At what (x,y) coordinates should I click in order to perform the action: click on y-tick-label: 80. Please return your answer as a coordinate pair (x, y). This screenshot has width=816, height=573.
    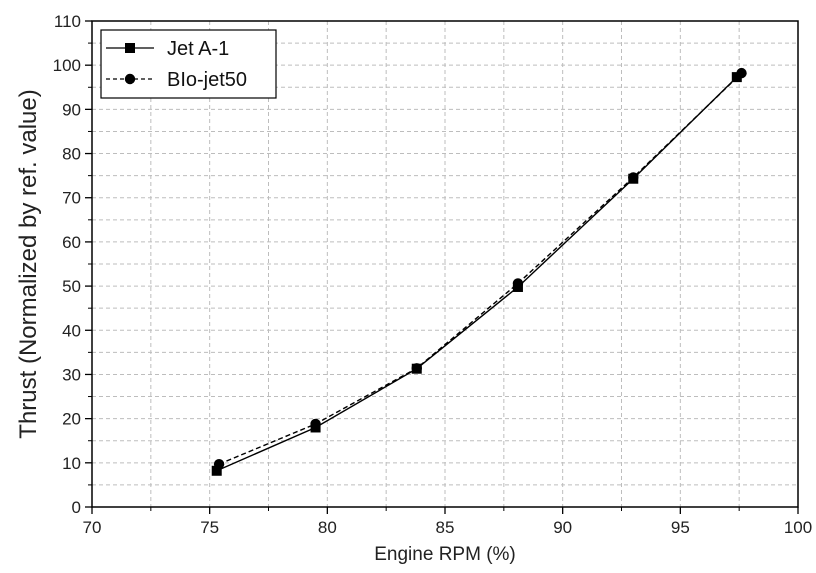
    Looking at the image, I should click on (71, 154).